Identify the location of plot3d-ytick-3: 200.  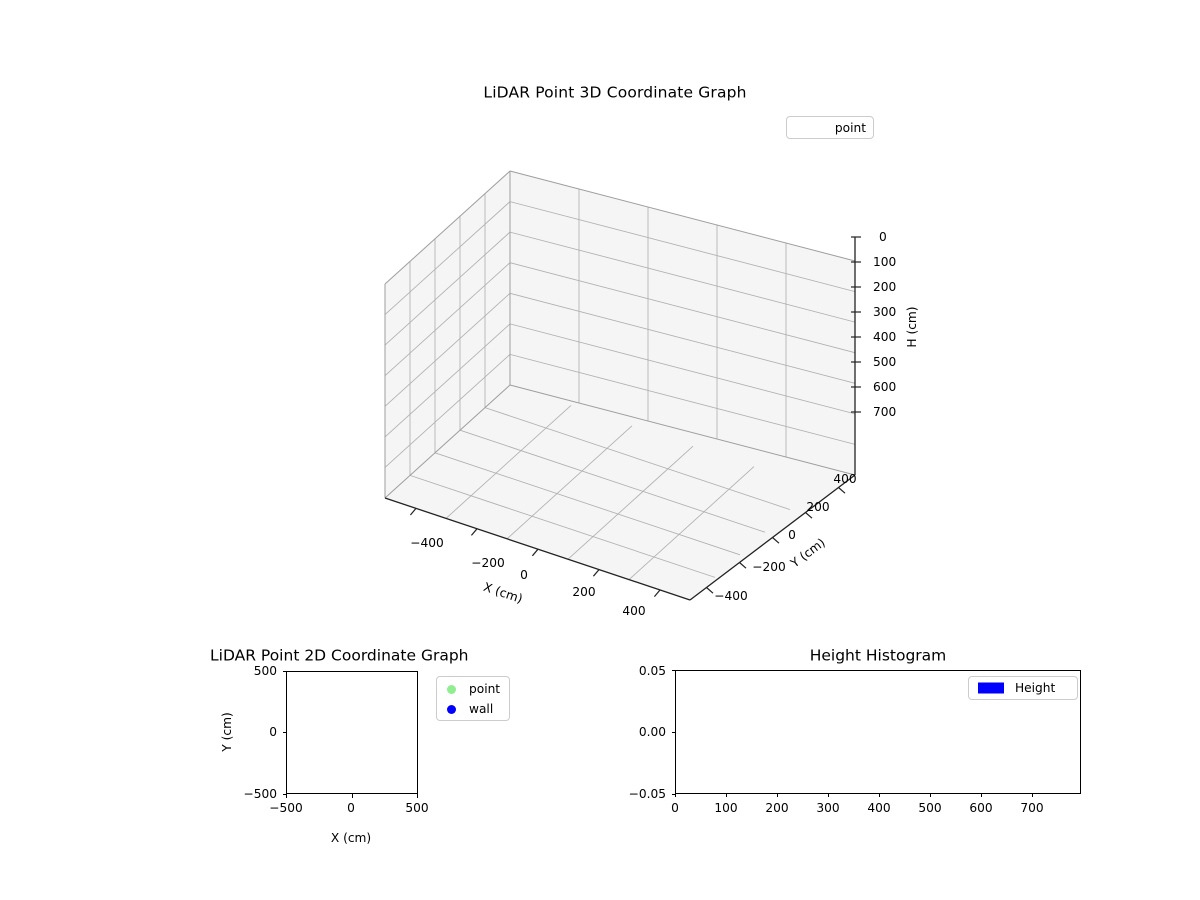
(818, 506).